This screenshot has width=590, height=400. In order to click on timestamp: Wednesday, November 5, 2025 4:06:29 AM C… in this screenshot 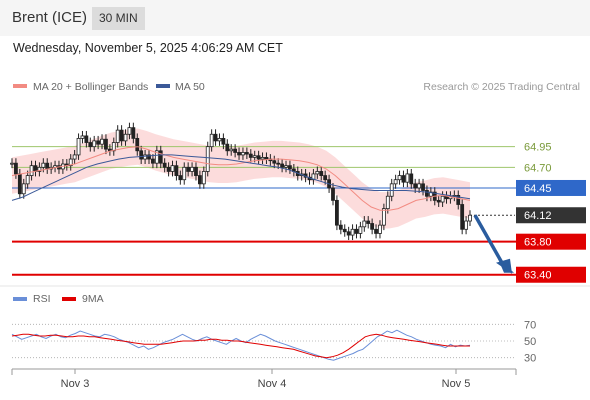, I will do `click(148, 48)`.